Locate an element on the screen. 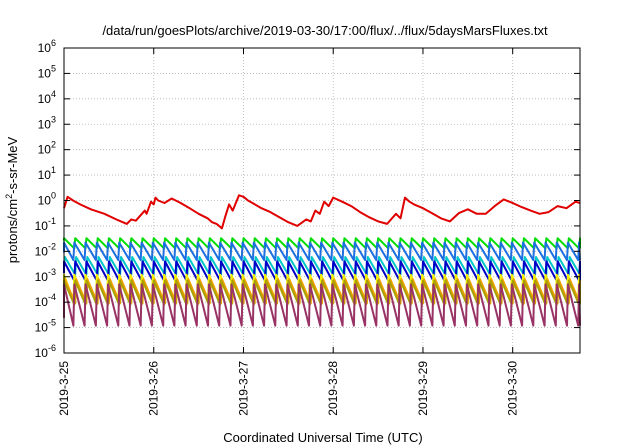 The height and width of the screenshot is (448, 640). y-tick-label: 10⁻² is located at coordinates (45, 249).